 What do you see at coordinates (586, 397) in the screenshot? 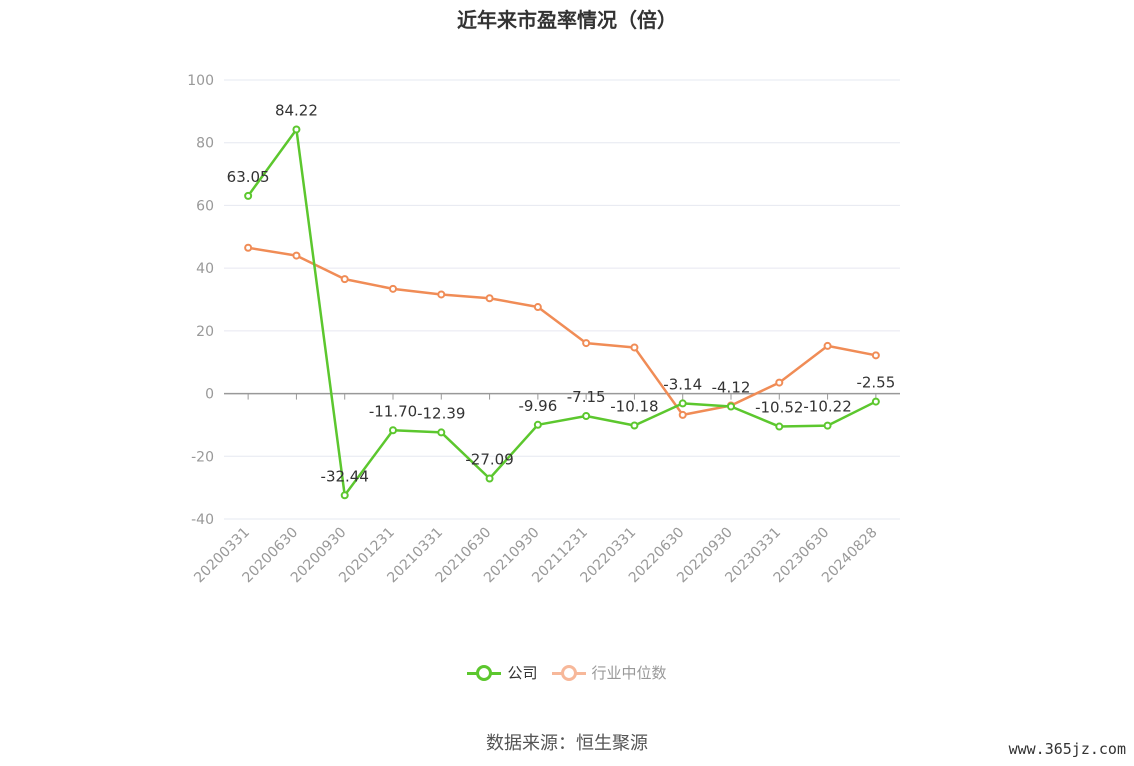
I see `data-label-company: -7.15` at bounding box center [586, 397].